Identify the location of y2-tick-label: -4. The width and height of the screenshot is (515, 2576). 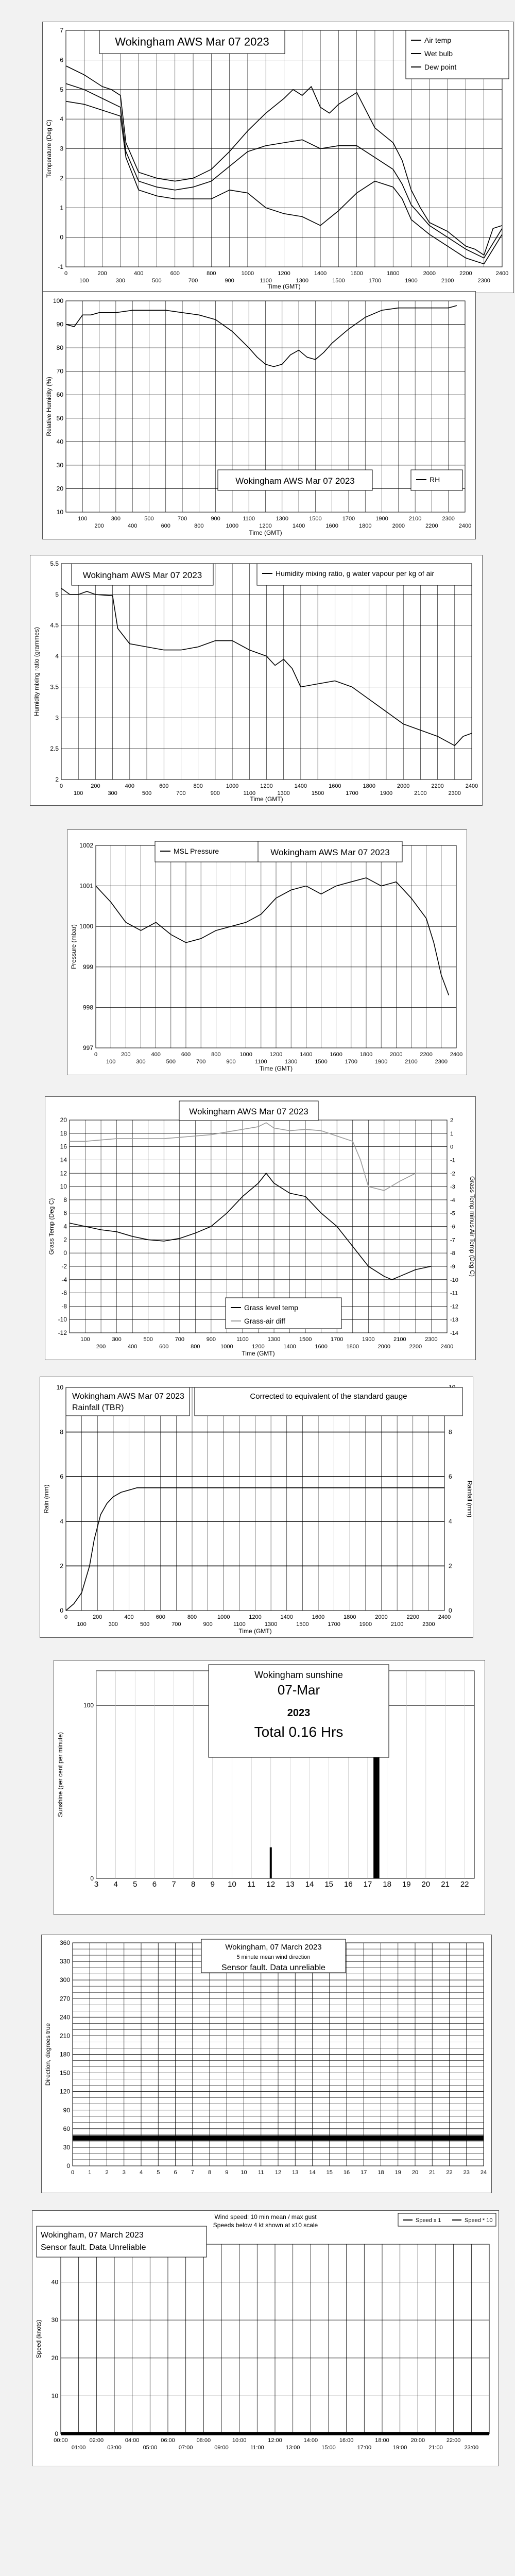
(453, 1200).